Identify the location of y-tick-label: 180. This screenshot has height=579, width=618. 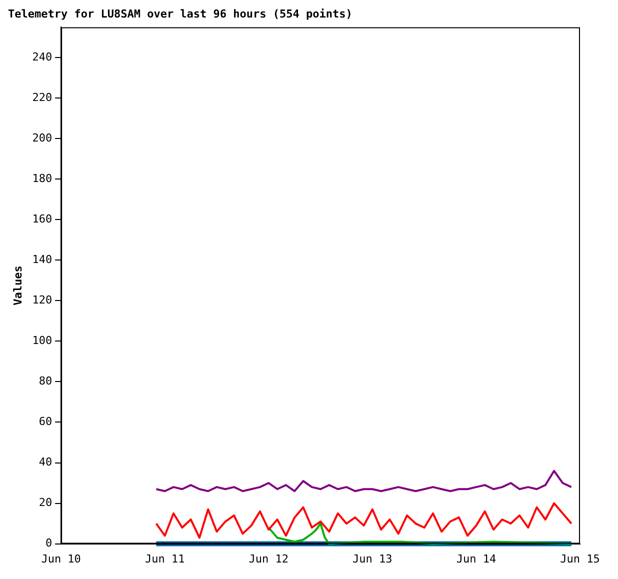
(42, 178).